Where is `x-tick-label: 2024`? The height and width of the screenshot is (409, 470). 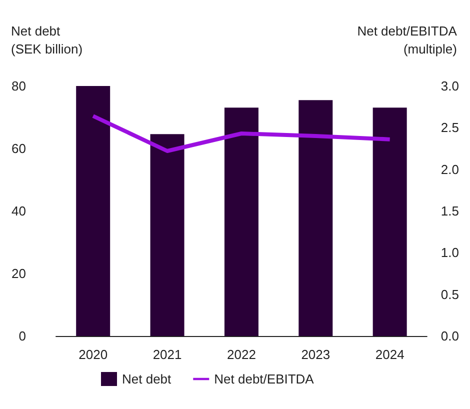
x-tick-label: 2024 is located at coordinates (389, 354).